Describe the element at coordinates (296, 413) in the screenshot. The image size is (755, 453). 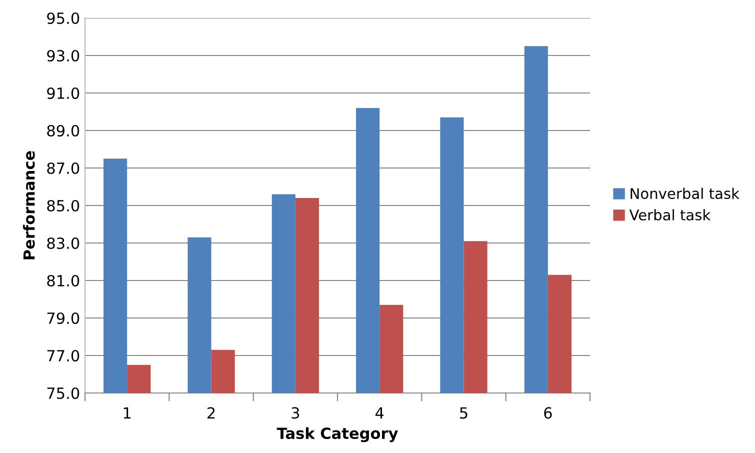
I see `x-tick-label: 3` at that location.